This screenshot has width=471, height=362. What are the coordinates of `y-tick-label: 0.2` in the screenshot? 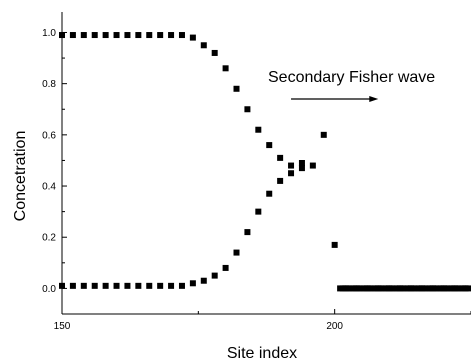 It's located at (49, 238).